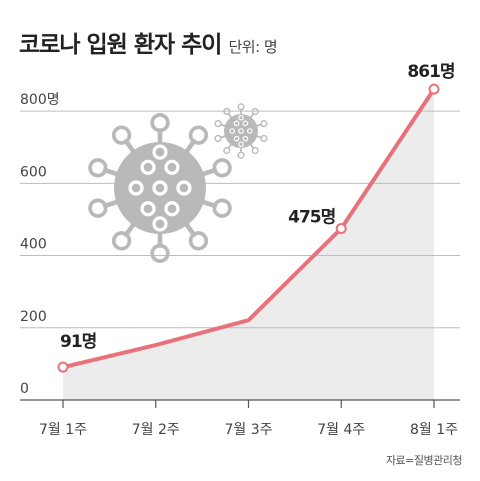 Image resolution: width=480 pixels, height=481 pixels. What do you see at coordinates (63, 430) in the screenshot?
I see `x-tick-label-0: 7월 1주` at bounding box center [63, 430].